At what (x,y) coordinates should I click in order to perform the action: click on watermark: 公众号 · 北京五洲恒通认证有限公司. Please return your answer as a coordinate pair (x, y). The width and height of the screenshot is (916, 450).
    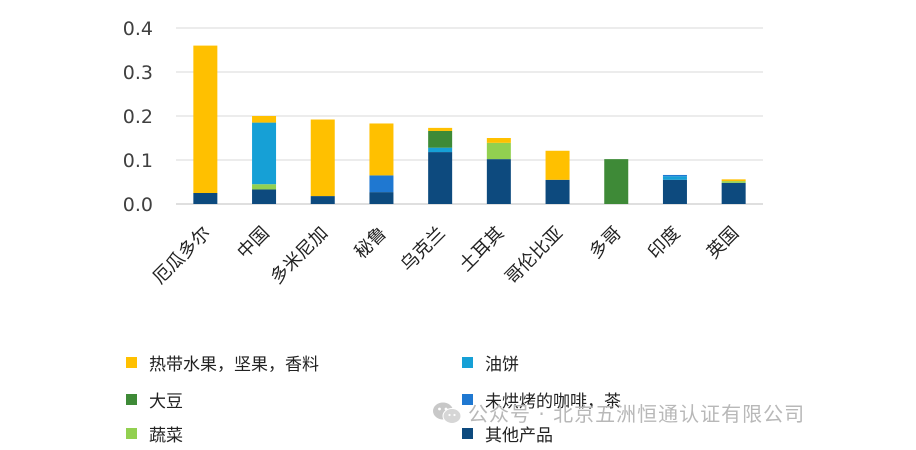
    Looking at the image, I should click on (618, 412).